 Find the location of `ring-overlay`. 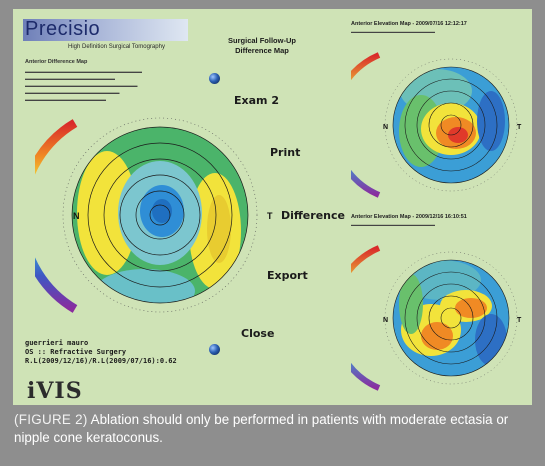

ring-overlay is located at coordinates (160, 215).